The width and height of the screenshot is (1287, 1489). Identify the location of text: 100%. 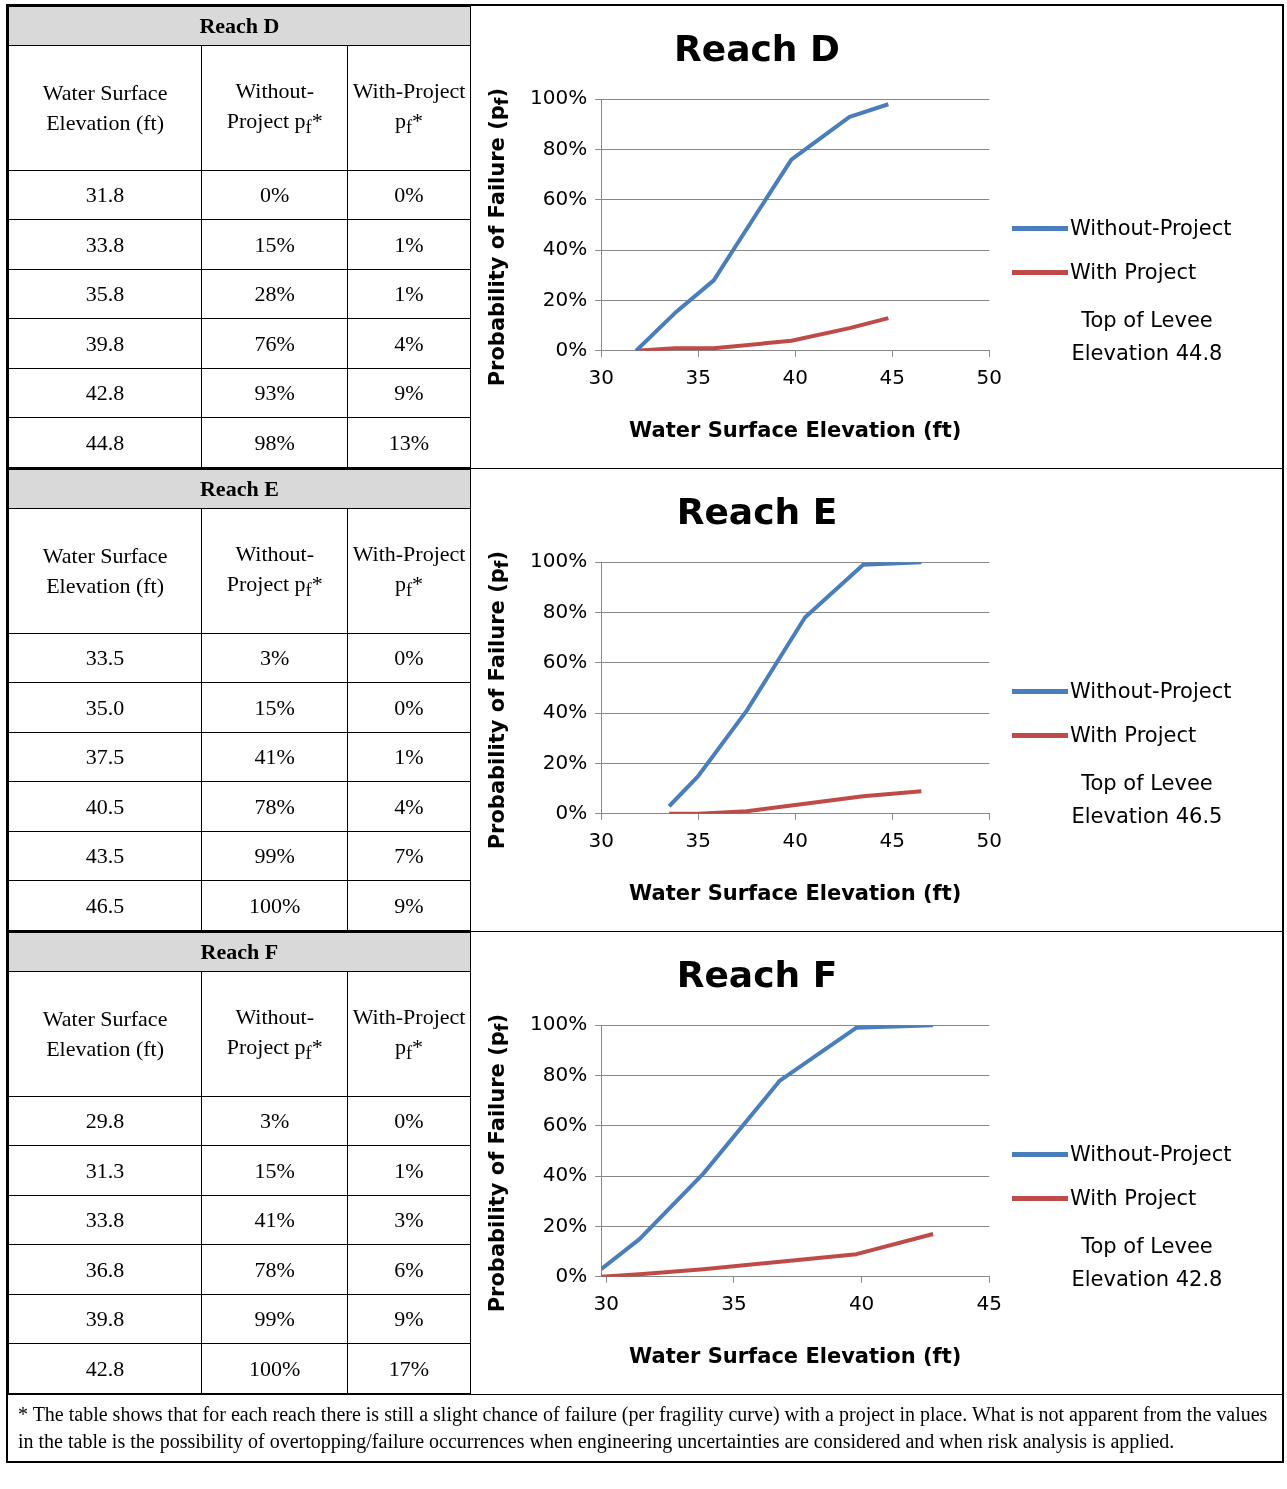
(274, 905).